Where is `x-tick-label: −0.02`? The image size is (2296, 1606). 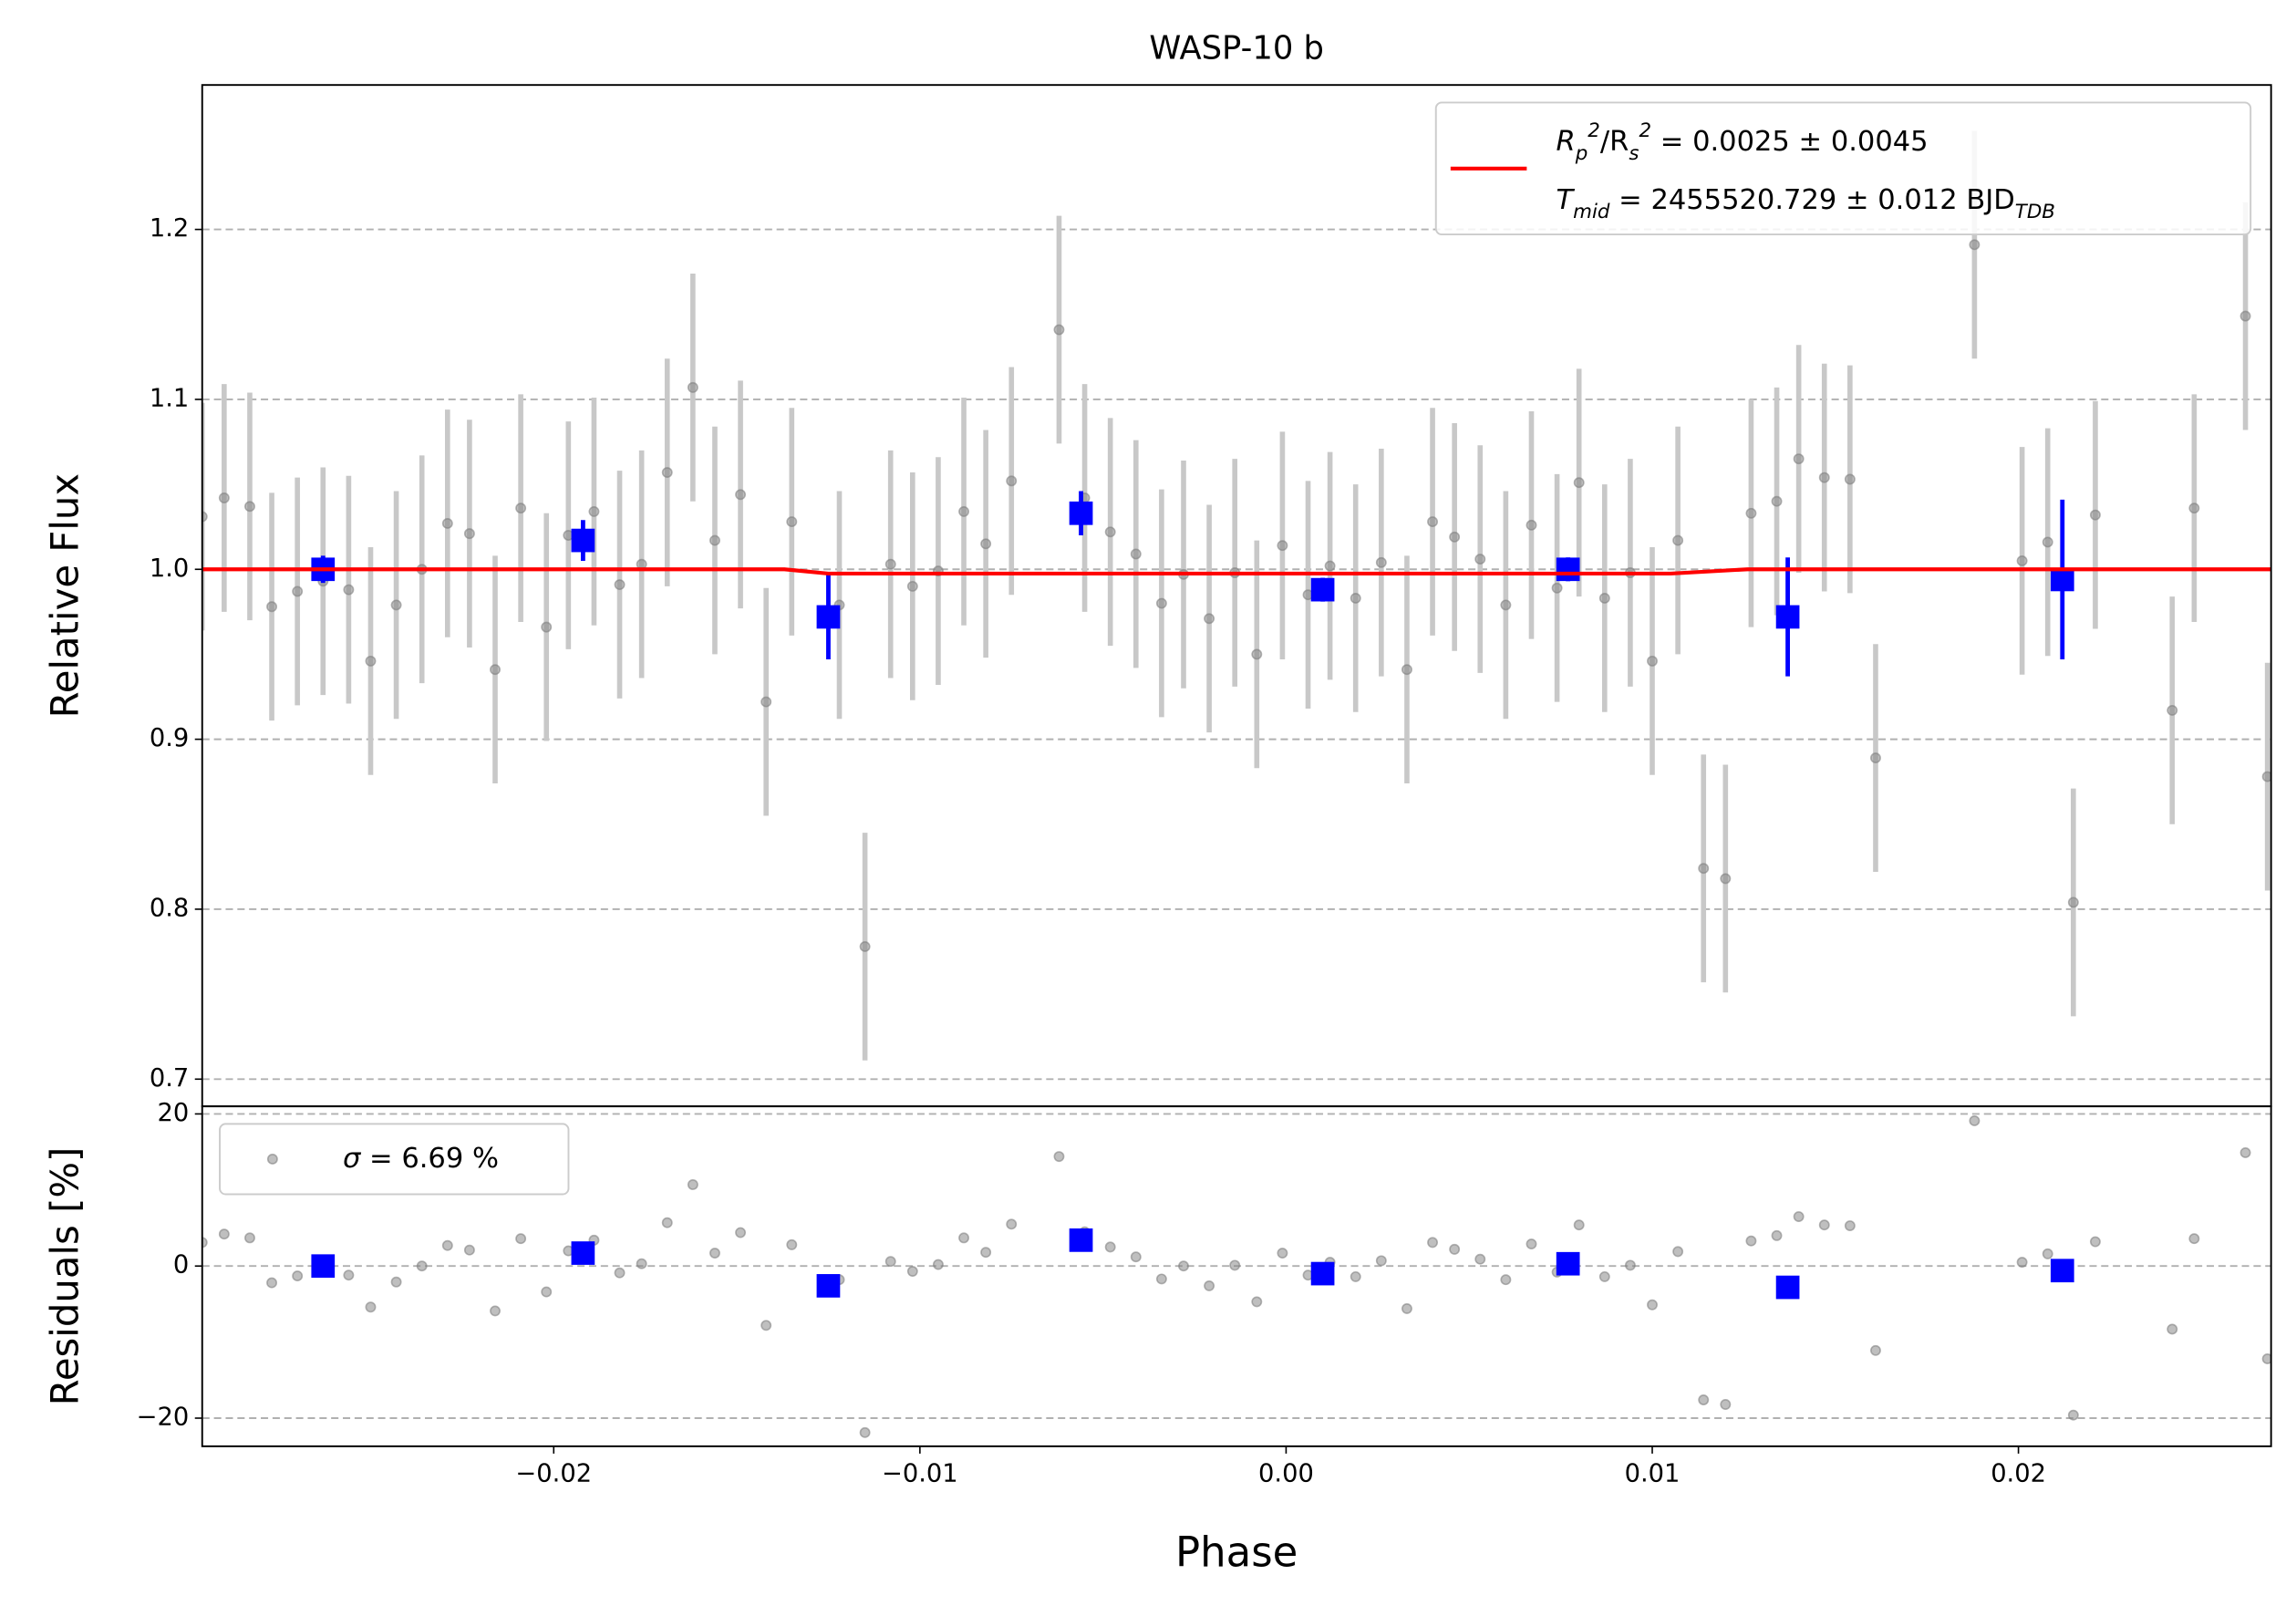 x-tick-label: −0.02 is located at coordinates (553, 1473).